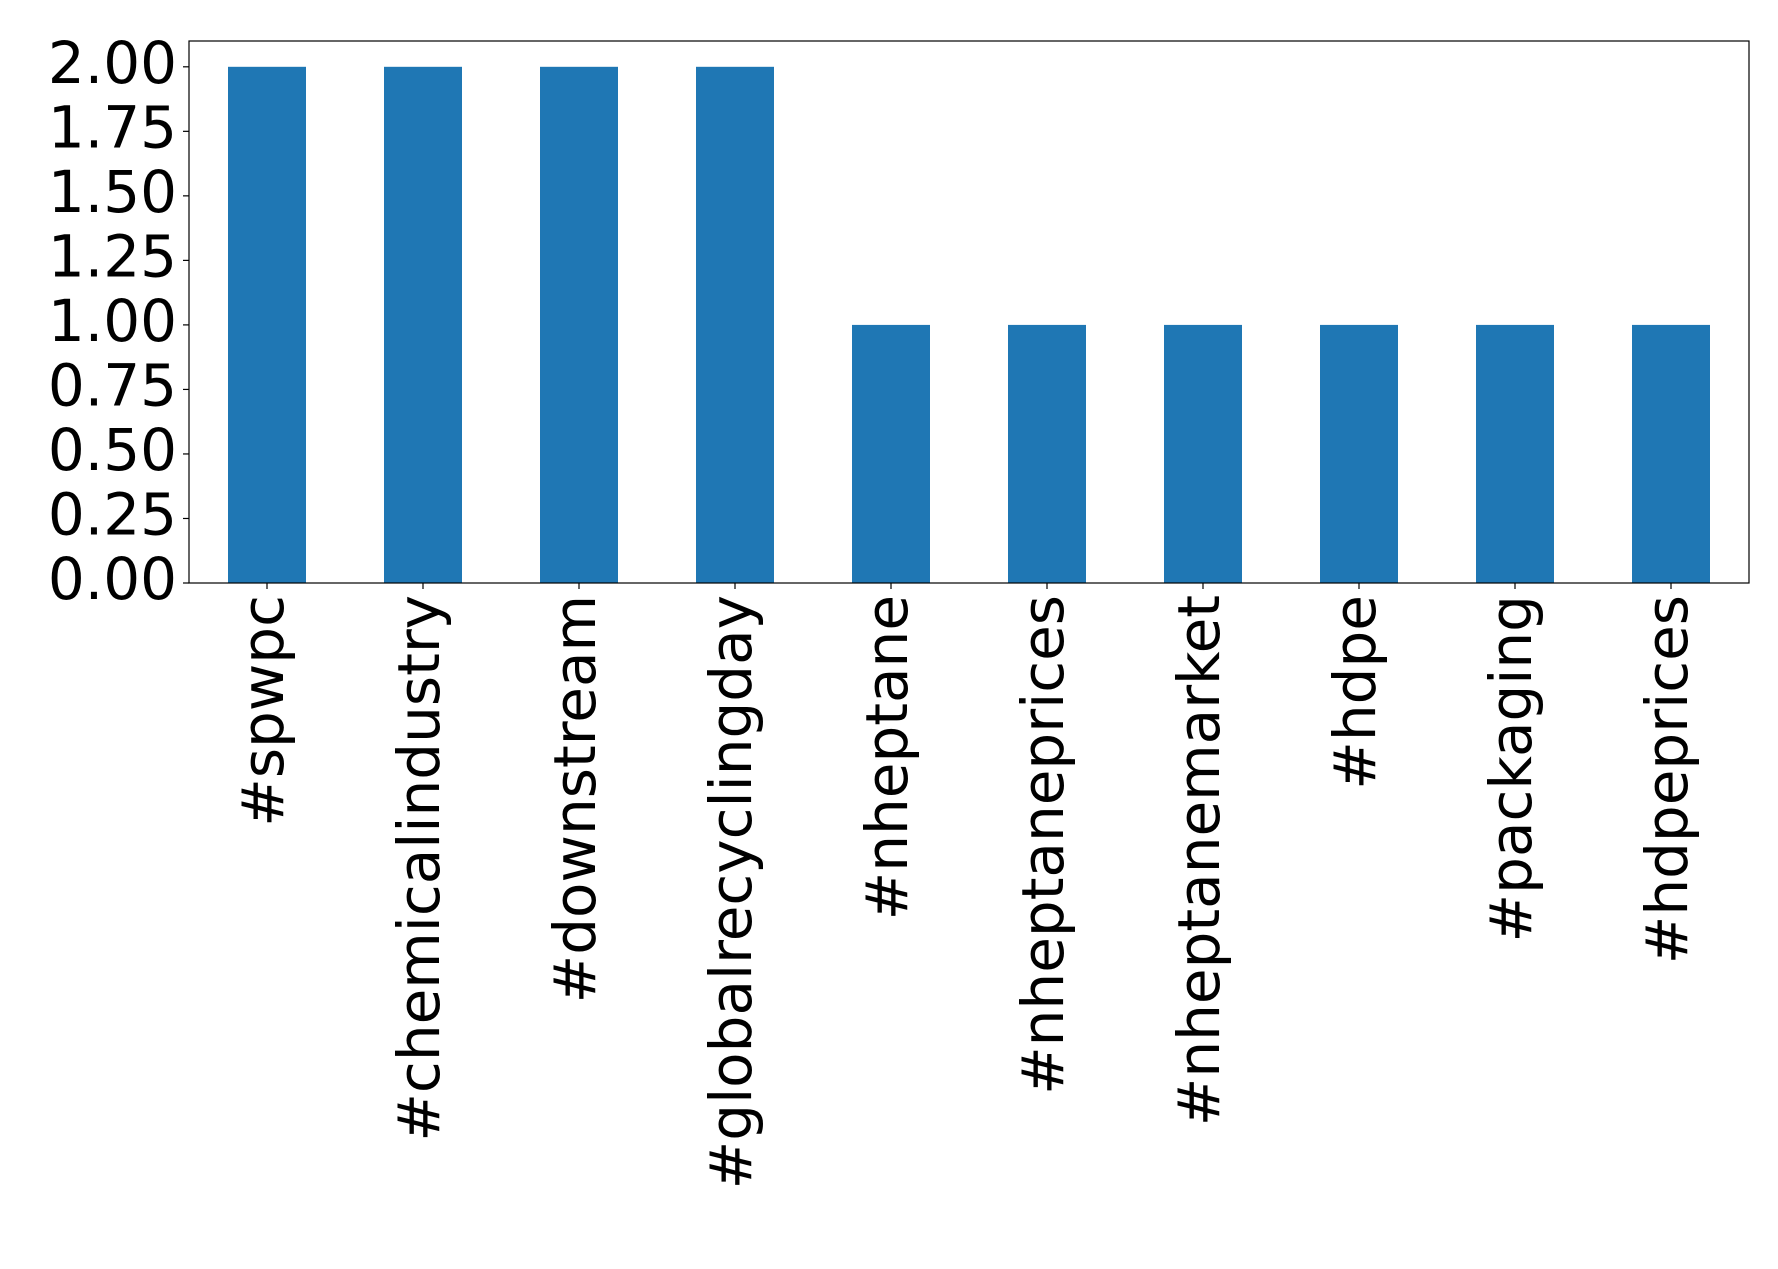 The image size is (1778, 1269). Describe the element at coordinates (731, 892) in the screenshot. I see `x-tick-label: #globalrecyclingday` at that location.